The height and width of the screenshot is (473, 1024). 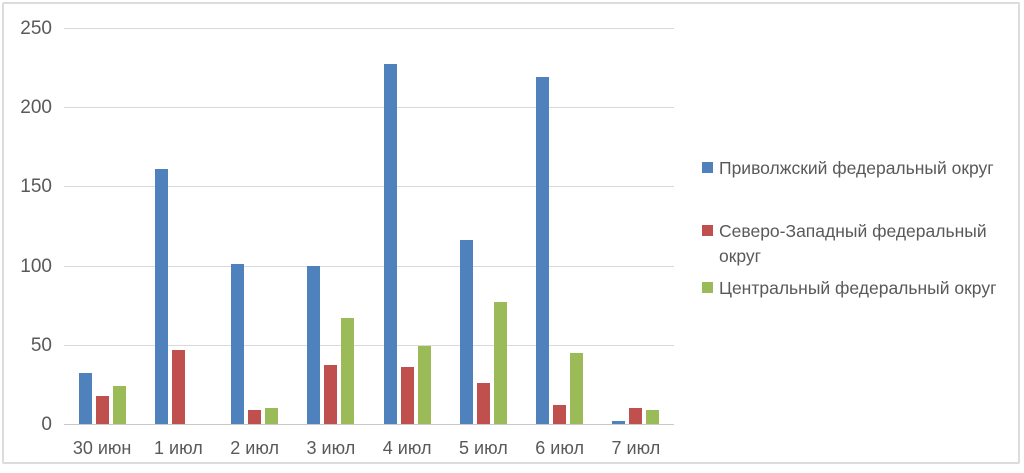 I want to click on x-axis-label: 1 июл, so click(x=178, y=448).